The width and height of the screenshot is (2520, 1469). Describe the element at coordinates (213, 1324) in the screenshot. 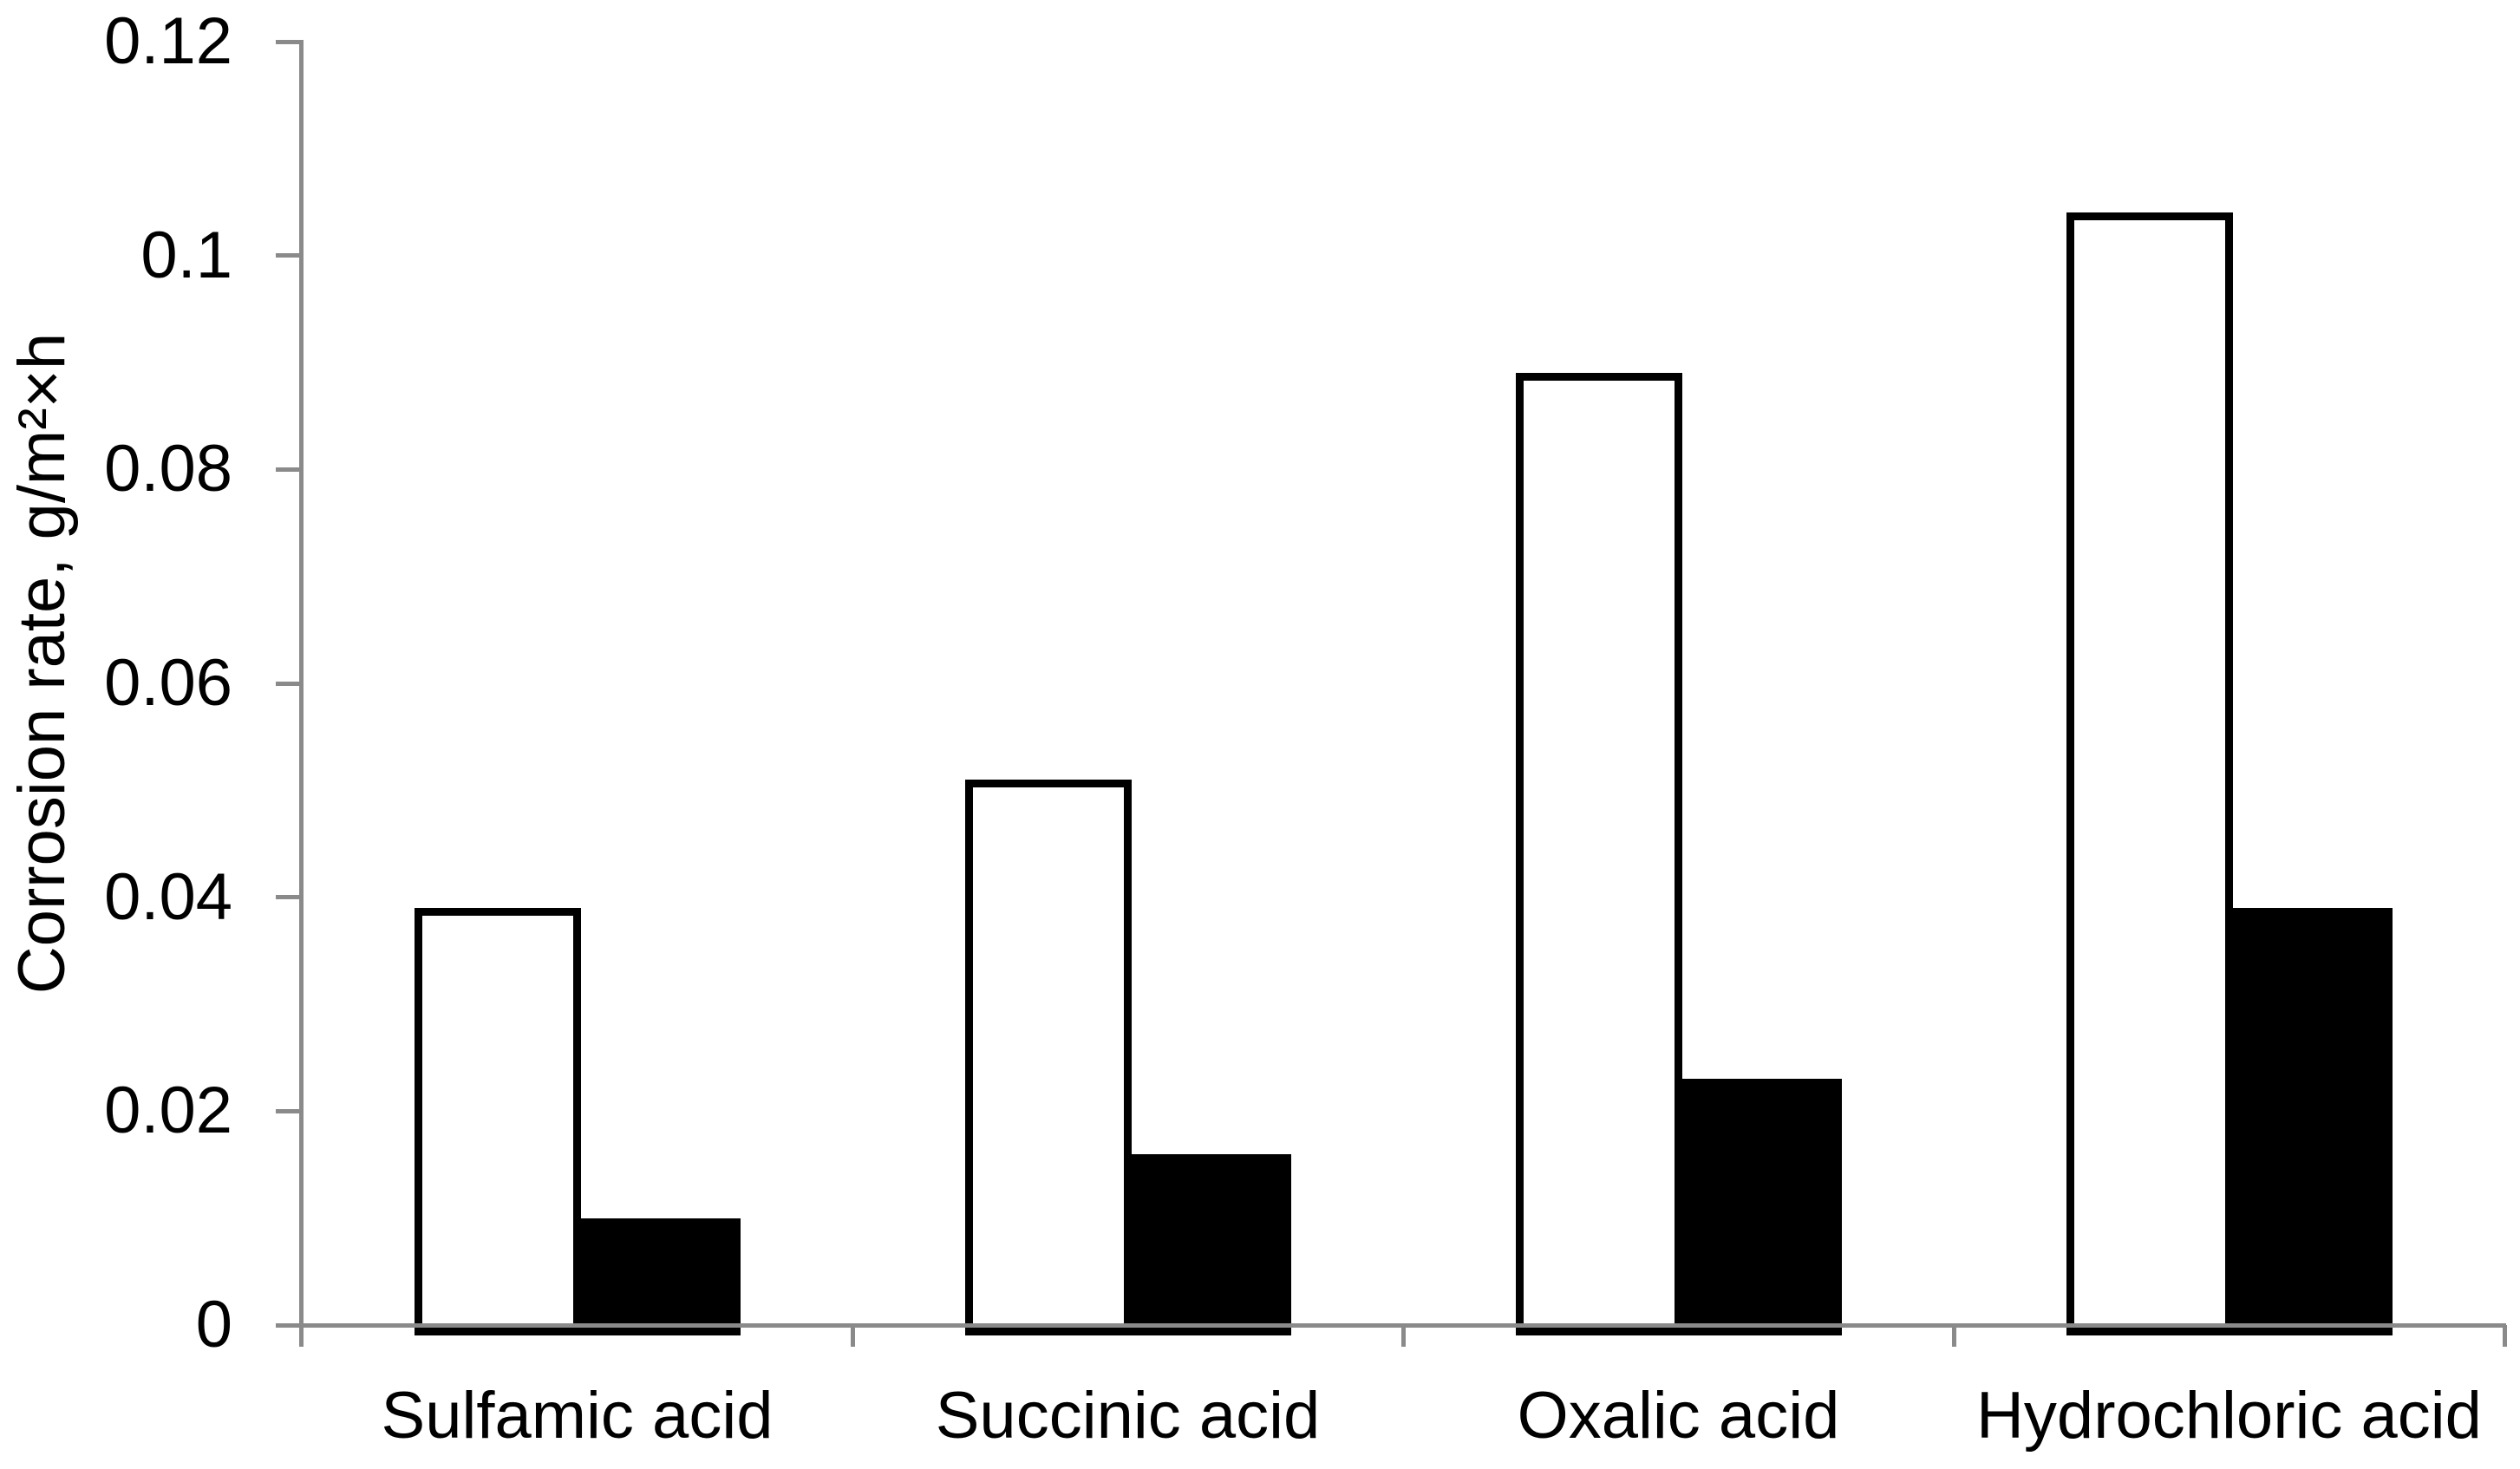

I see `y-tick-label: 0` at that location.